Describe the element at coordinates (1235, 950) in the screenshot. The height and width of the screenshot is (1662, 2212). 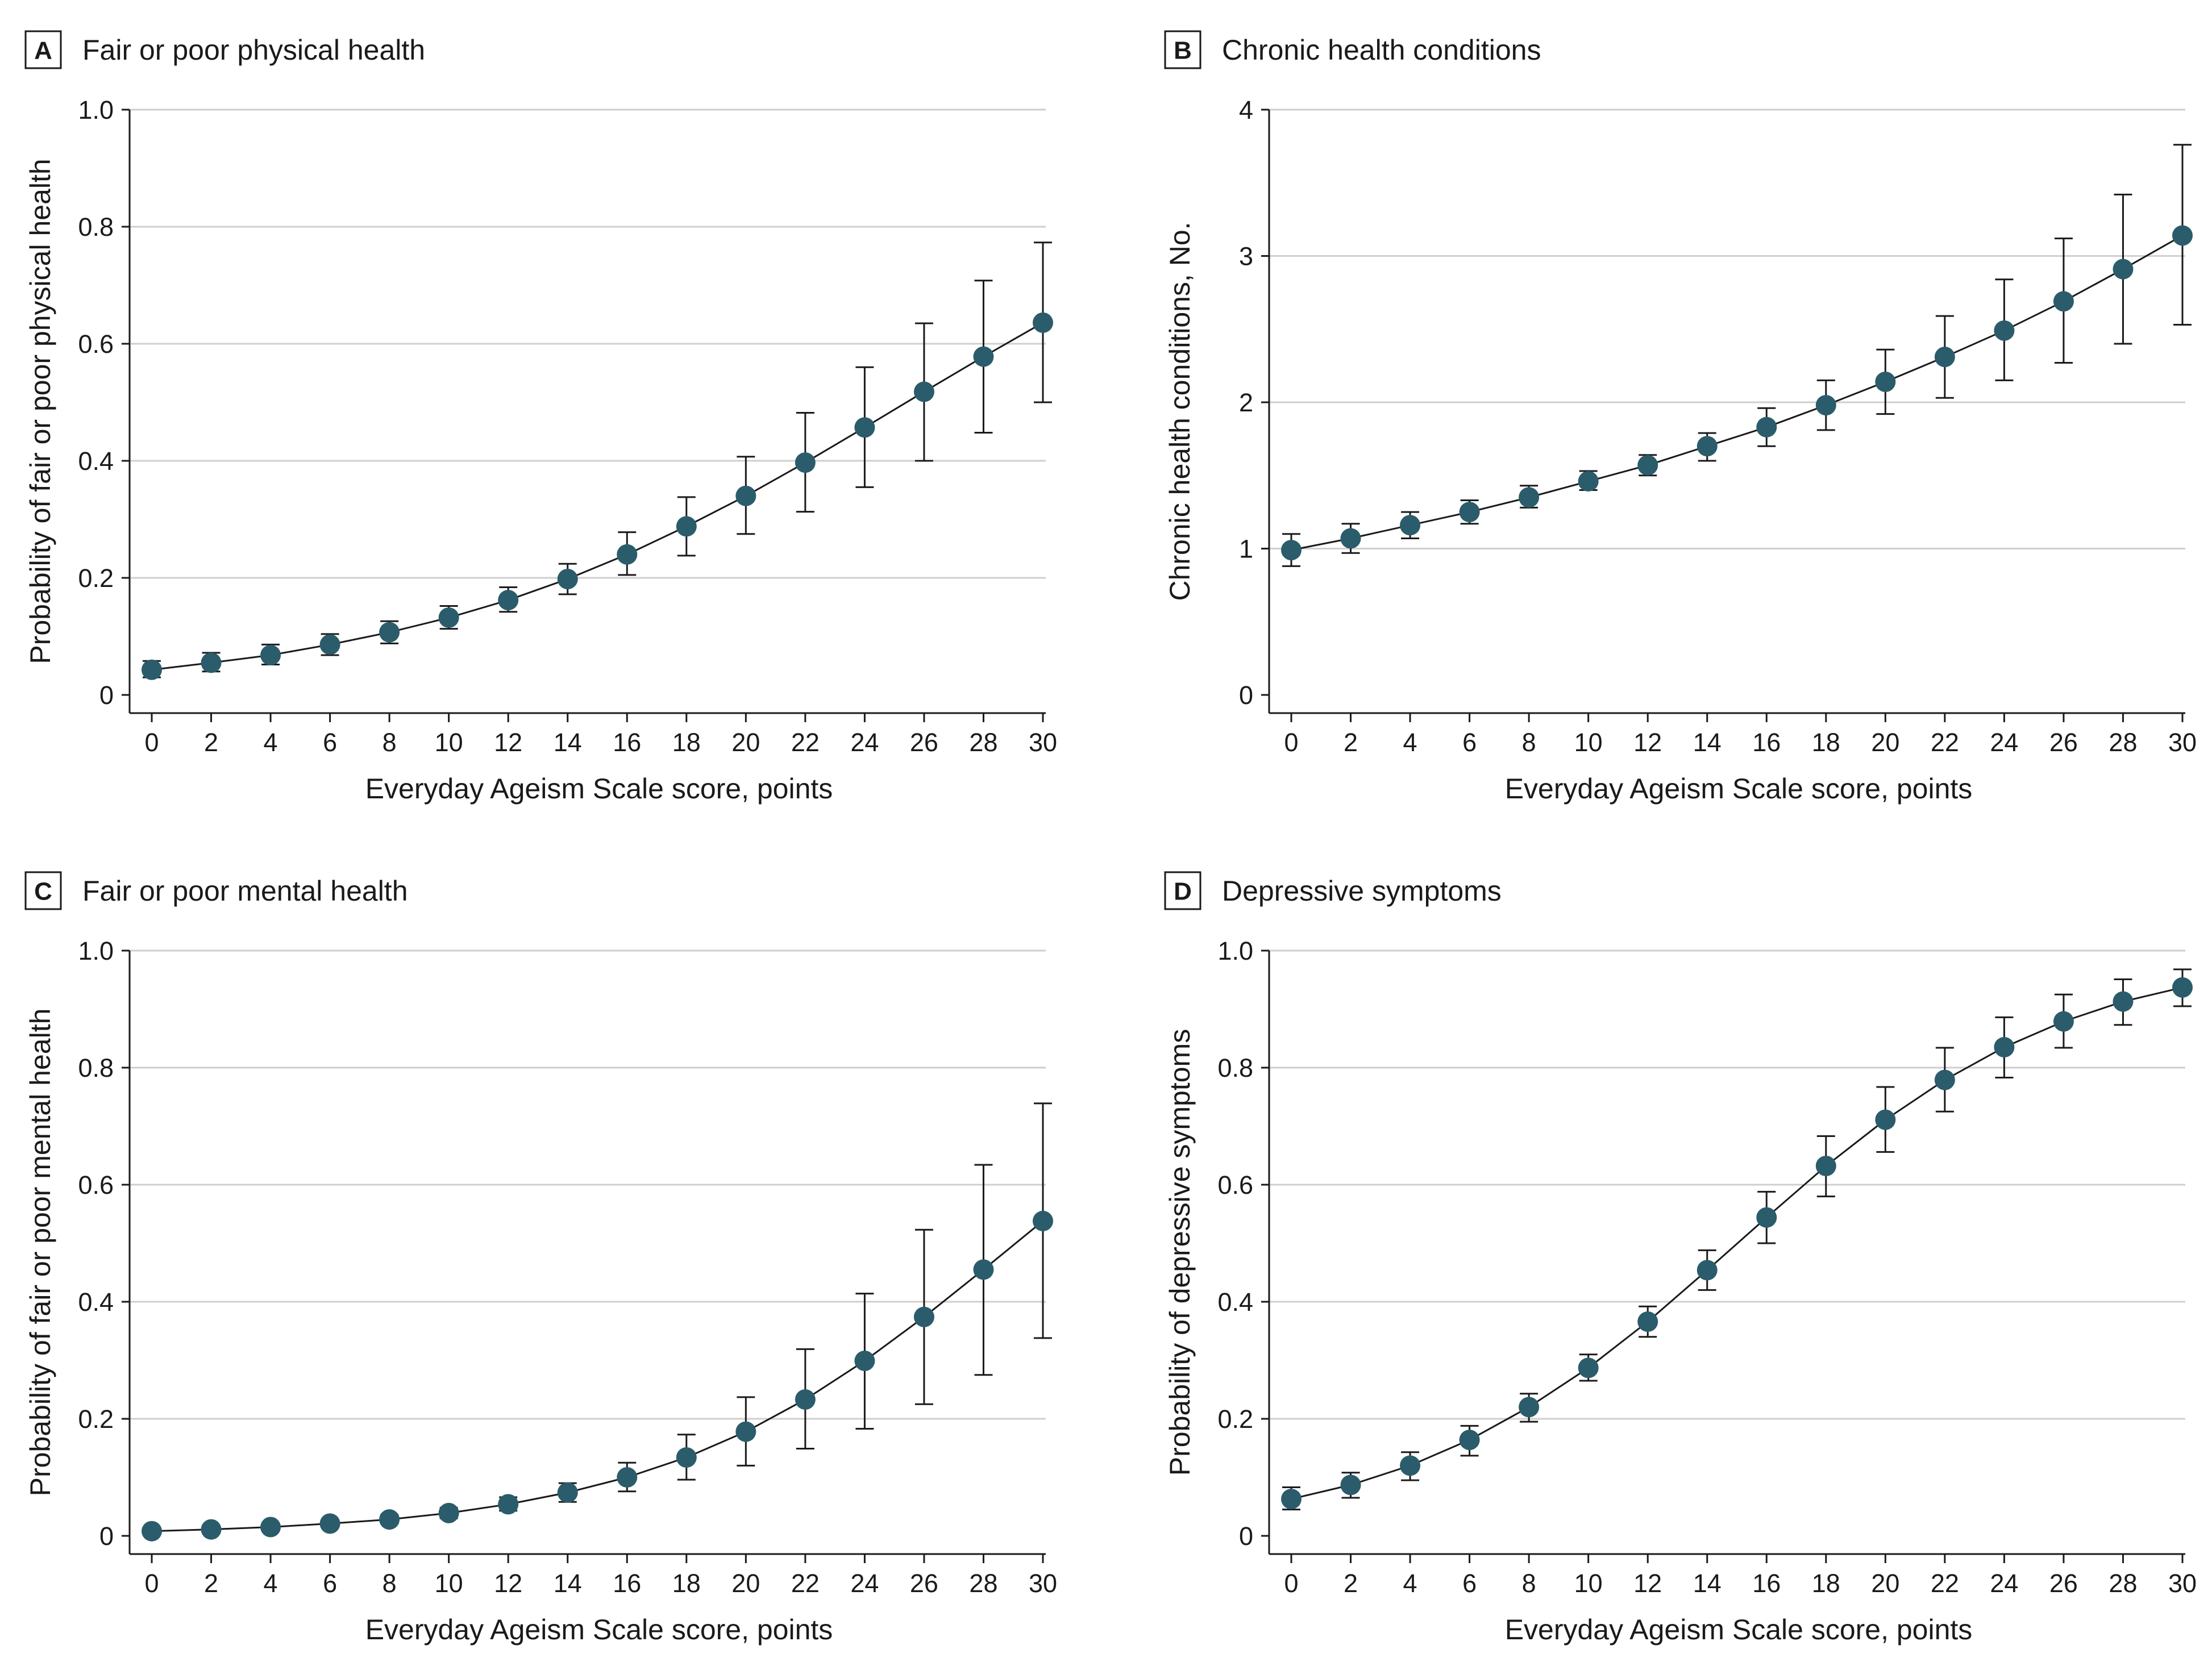
I see `y-tick-label: 1.0` at that location.